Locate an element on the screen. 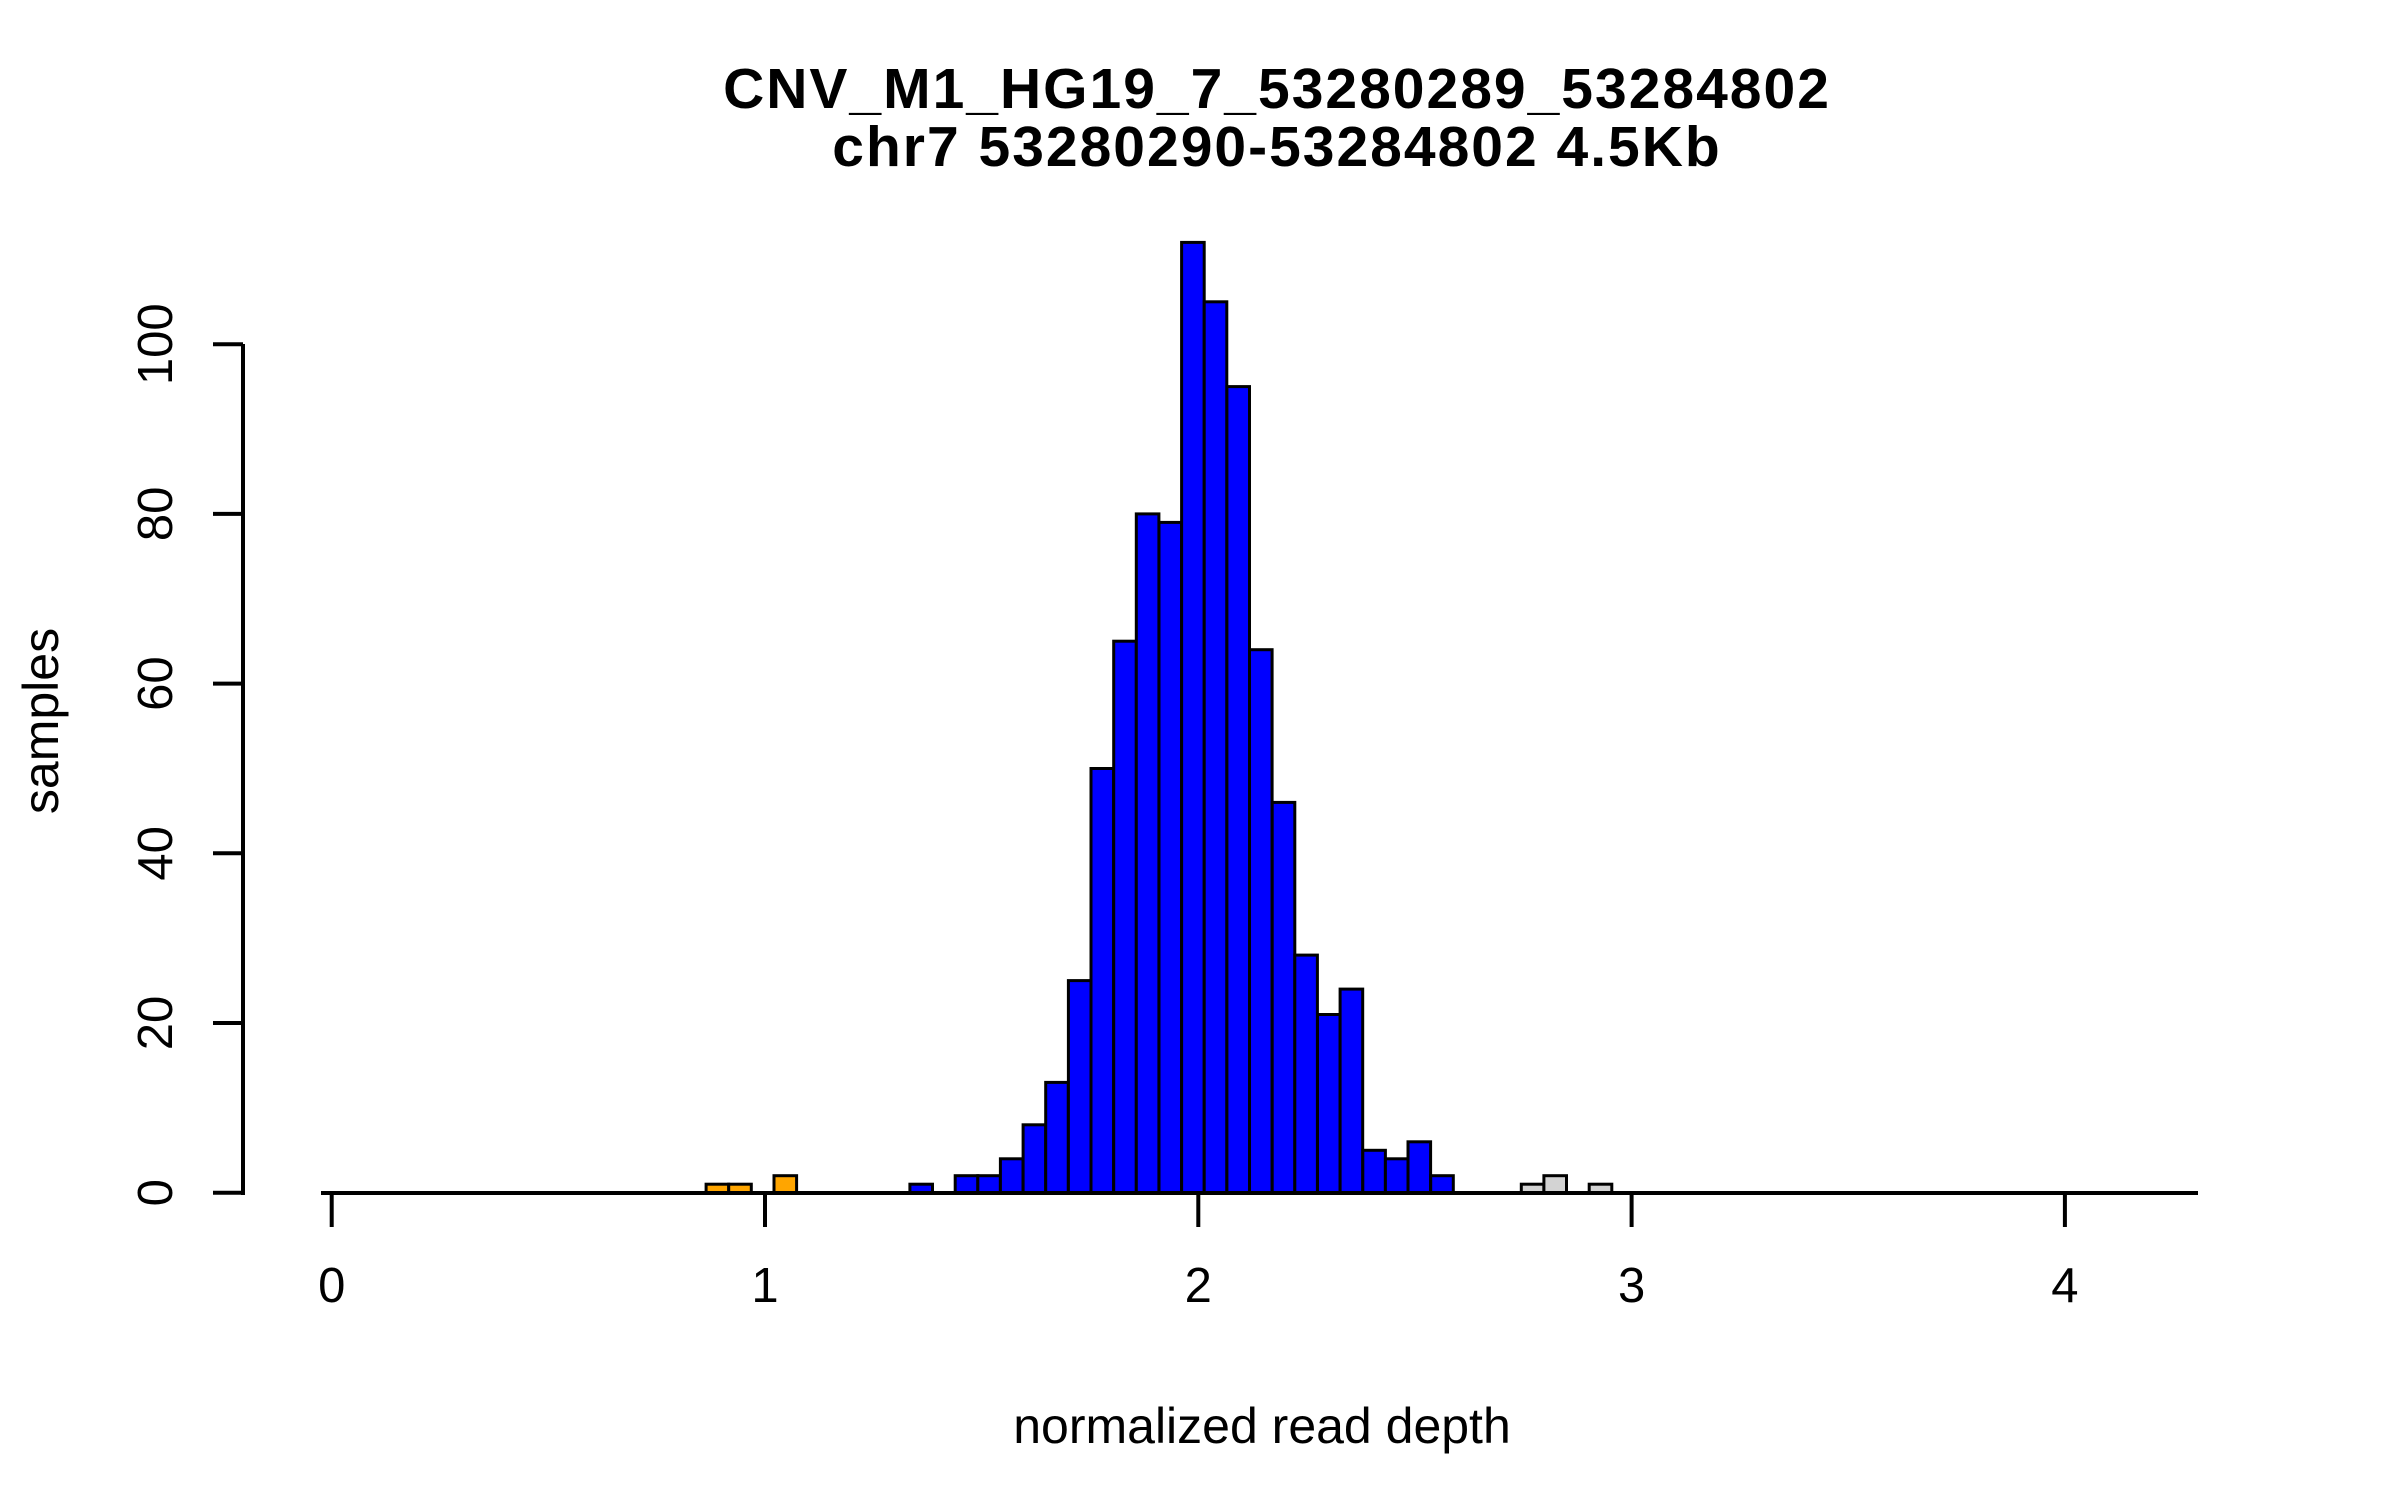  x-tick-label: 4 is located at coordinates (2064, 1286).